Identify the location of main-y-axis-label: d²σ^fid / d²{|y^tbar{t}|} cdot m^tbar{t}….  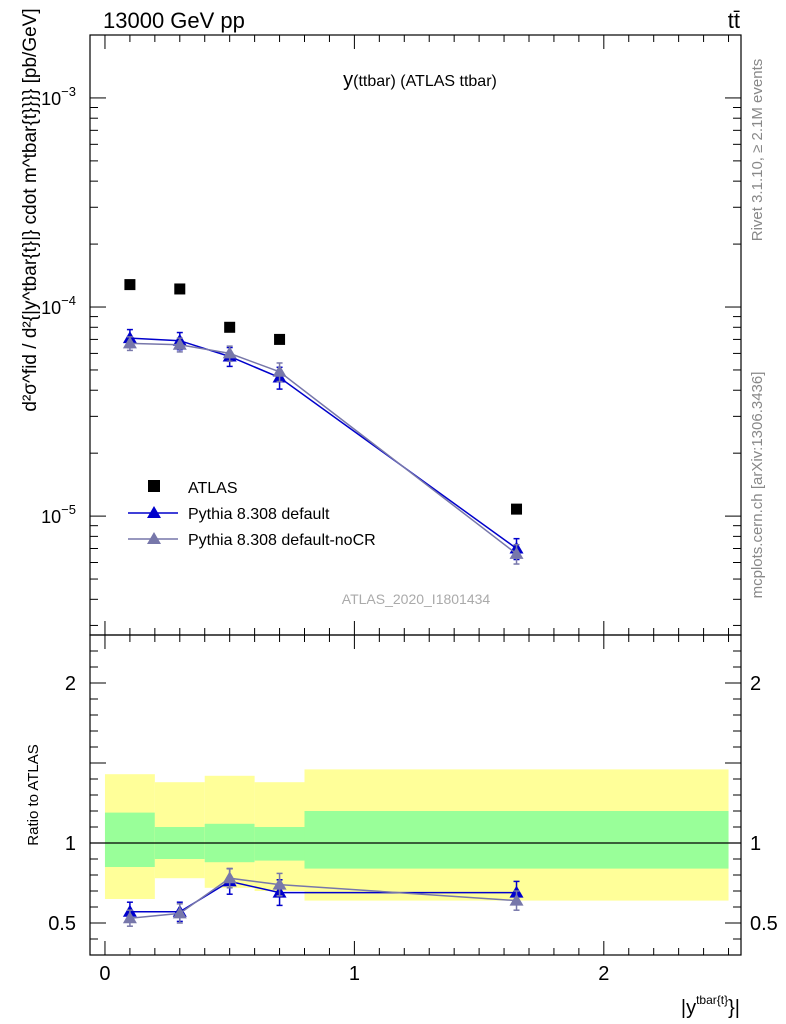
(30, 209).